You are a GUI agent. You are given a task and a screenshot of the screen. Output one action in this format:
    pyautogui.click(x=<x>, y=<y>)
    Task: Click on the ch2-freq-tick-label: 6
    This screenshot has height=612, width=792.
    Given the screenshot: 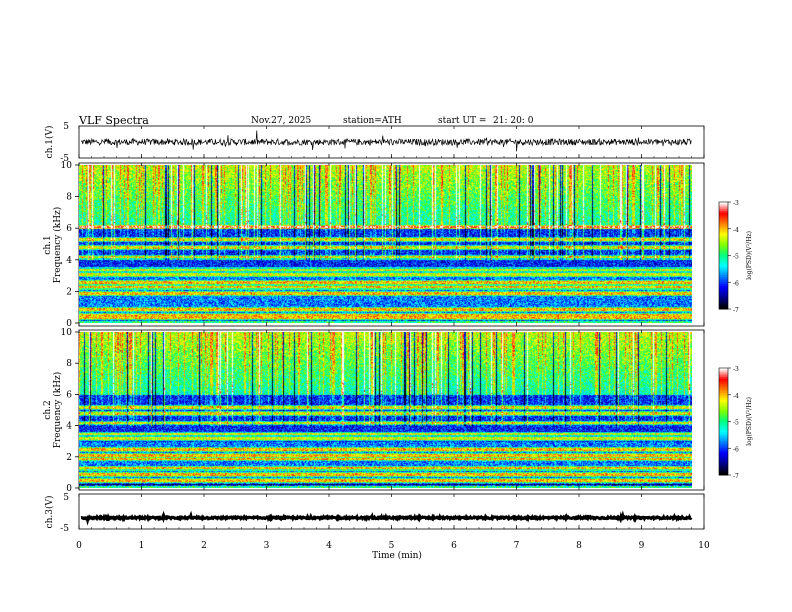 What is the action you would take?
    pyautogui.click(x=69, y=395)
    